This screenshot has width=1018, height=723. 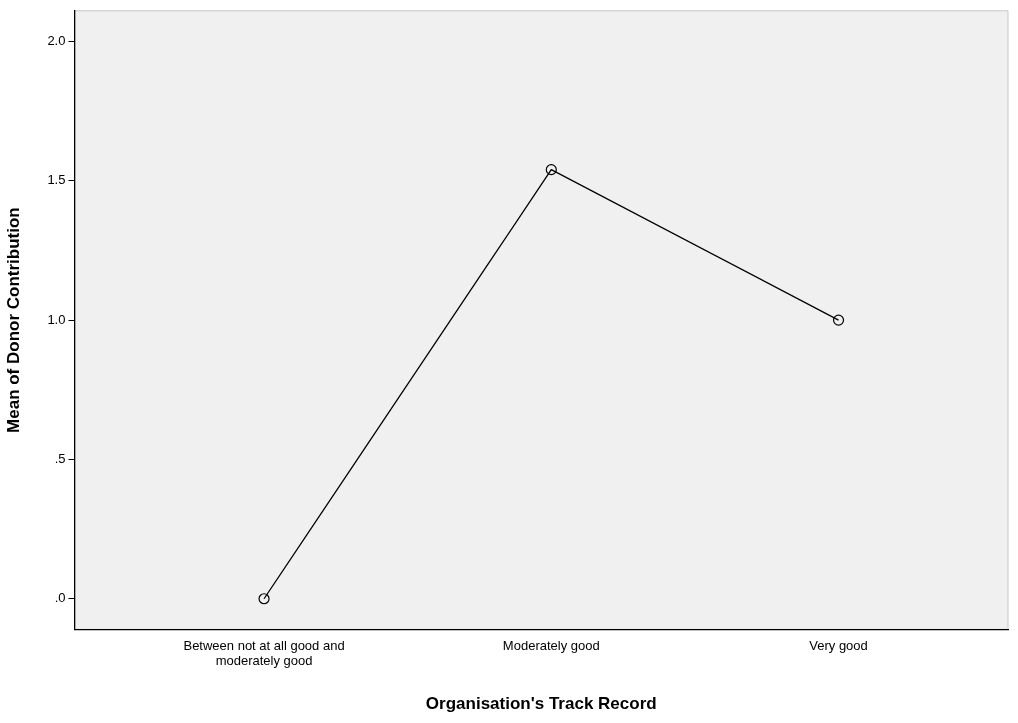 I want to click on y-axis-title: Mean of Donor Contribution, so click(x=13, y=320).